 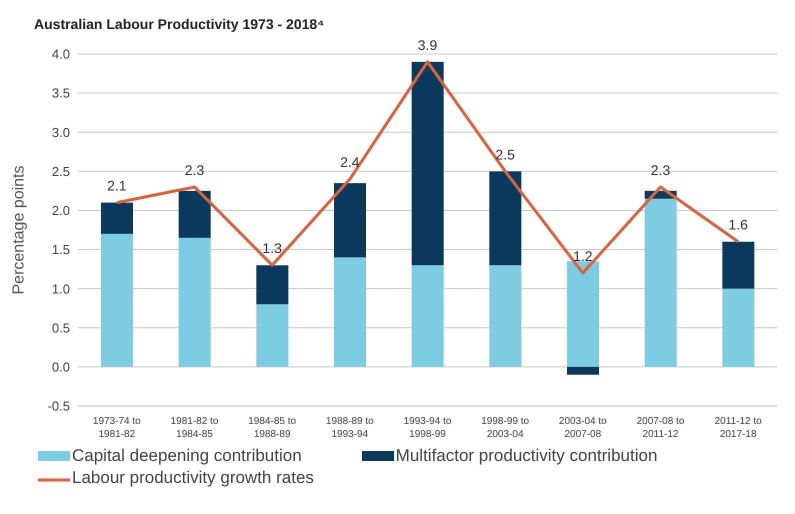 I want to click on x-tick-label: 2007-08 to 2011-12, so click(x=660, y=428).